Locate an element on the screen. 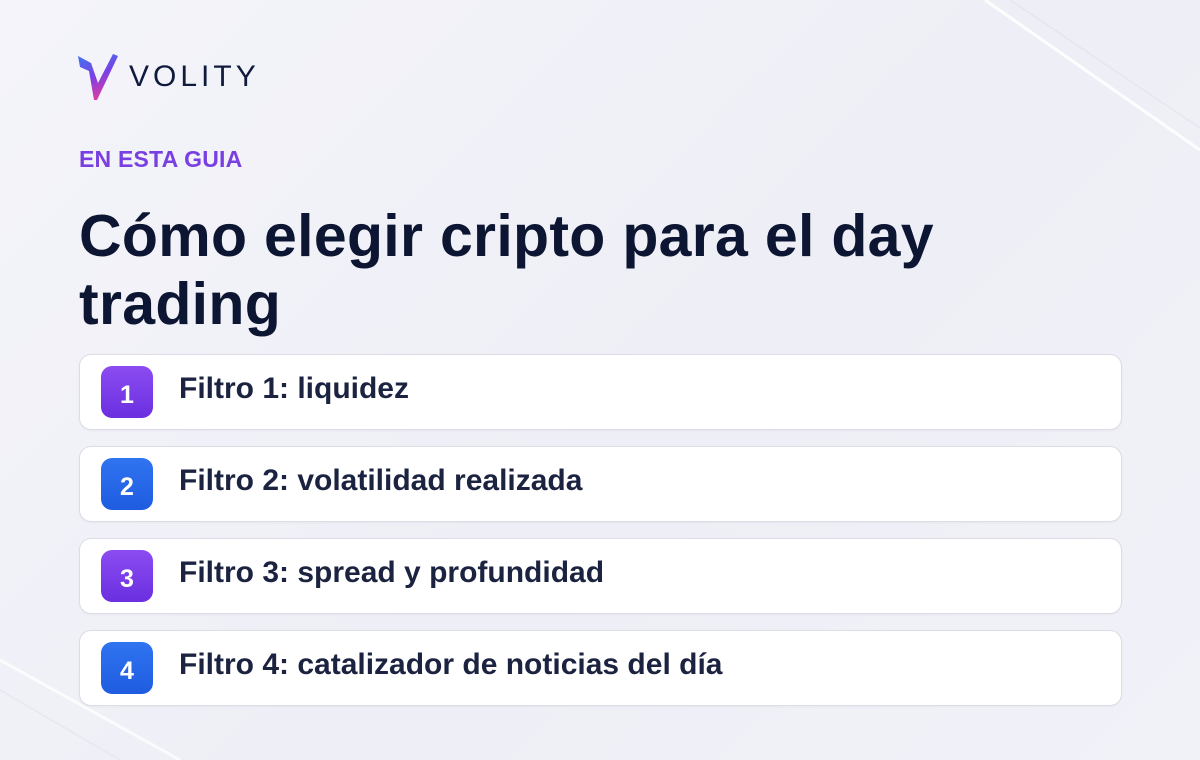  list-item-label: Filtro 2: volatilidad realizada is located at coordinates (381, 480).